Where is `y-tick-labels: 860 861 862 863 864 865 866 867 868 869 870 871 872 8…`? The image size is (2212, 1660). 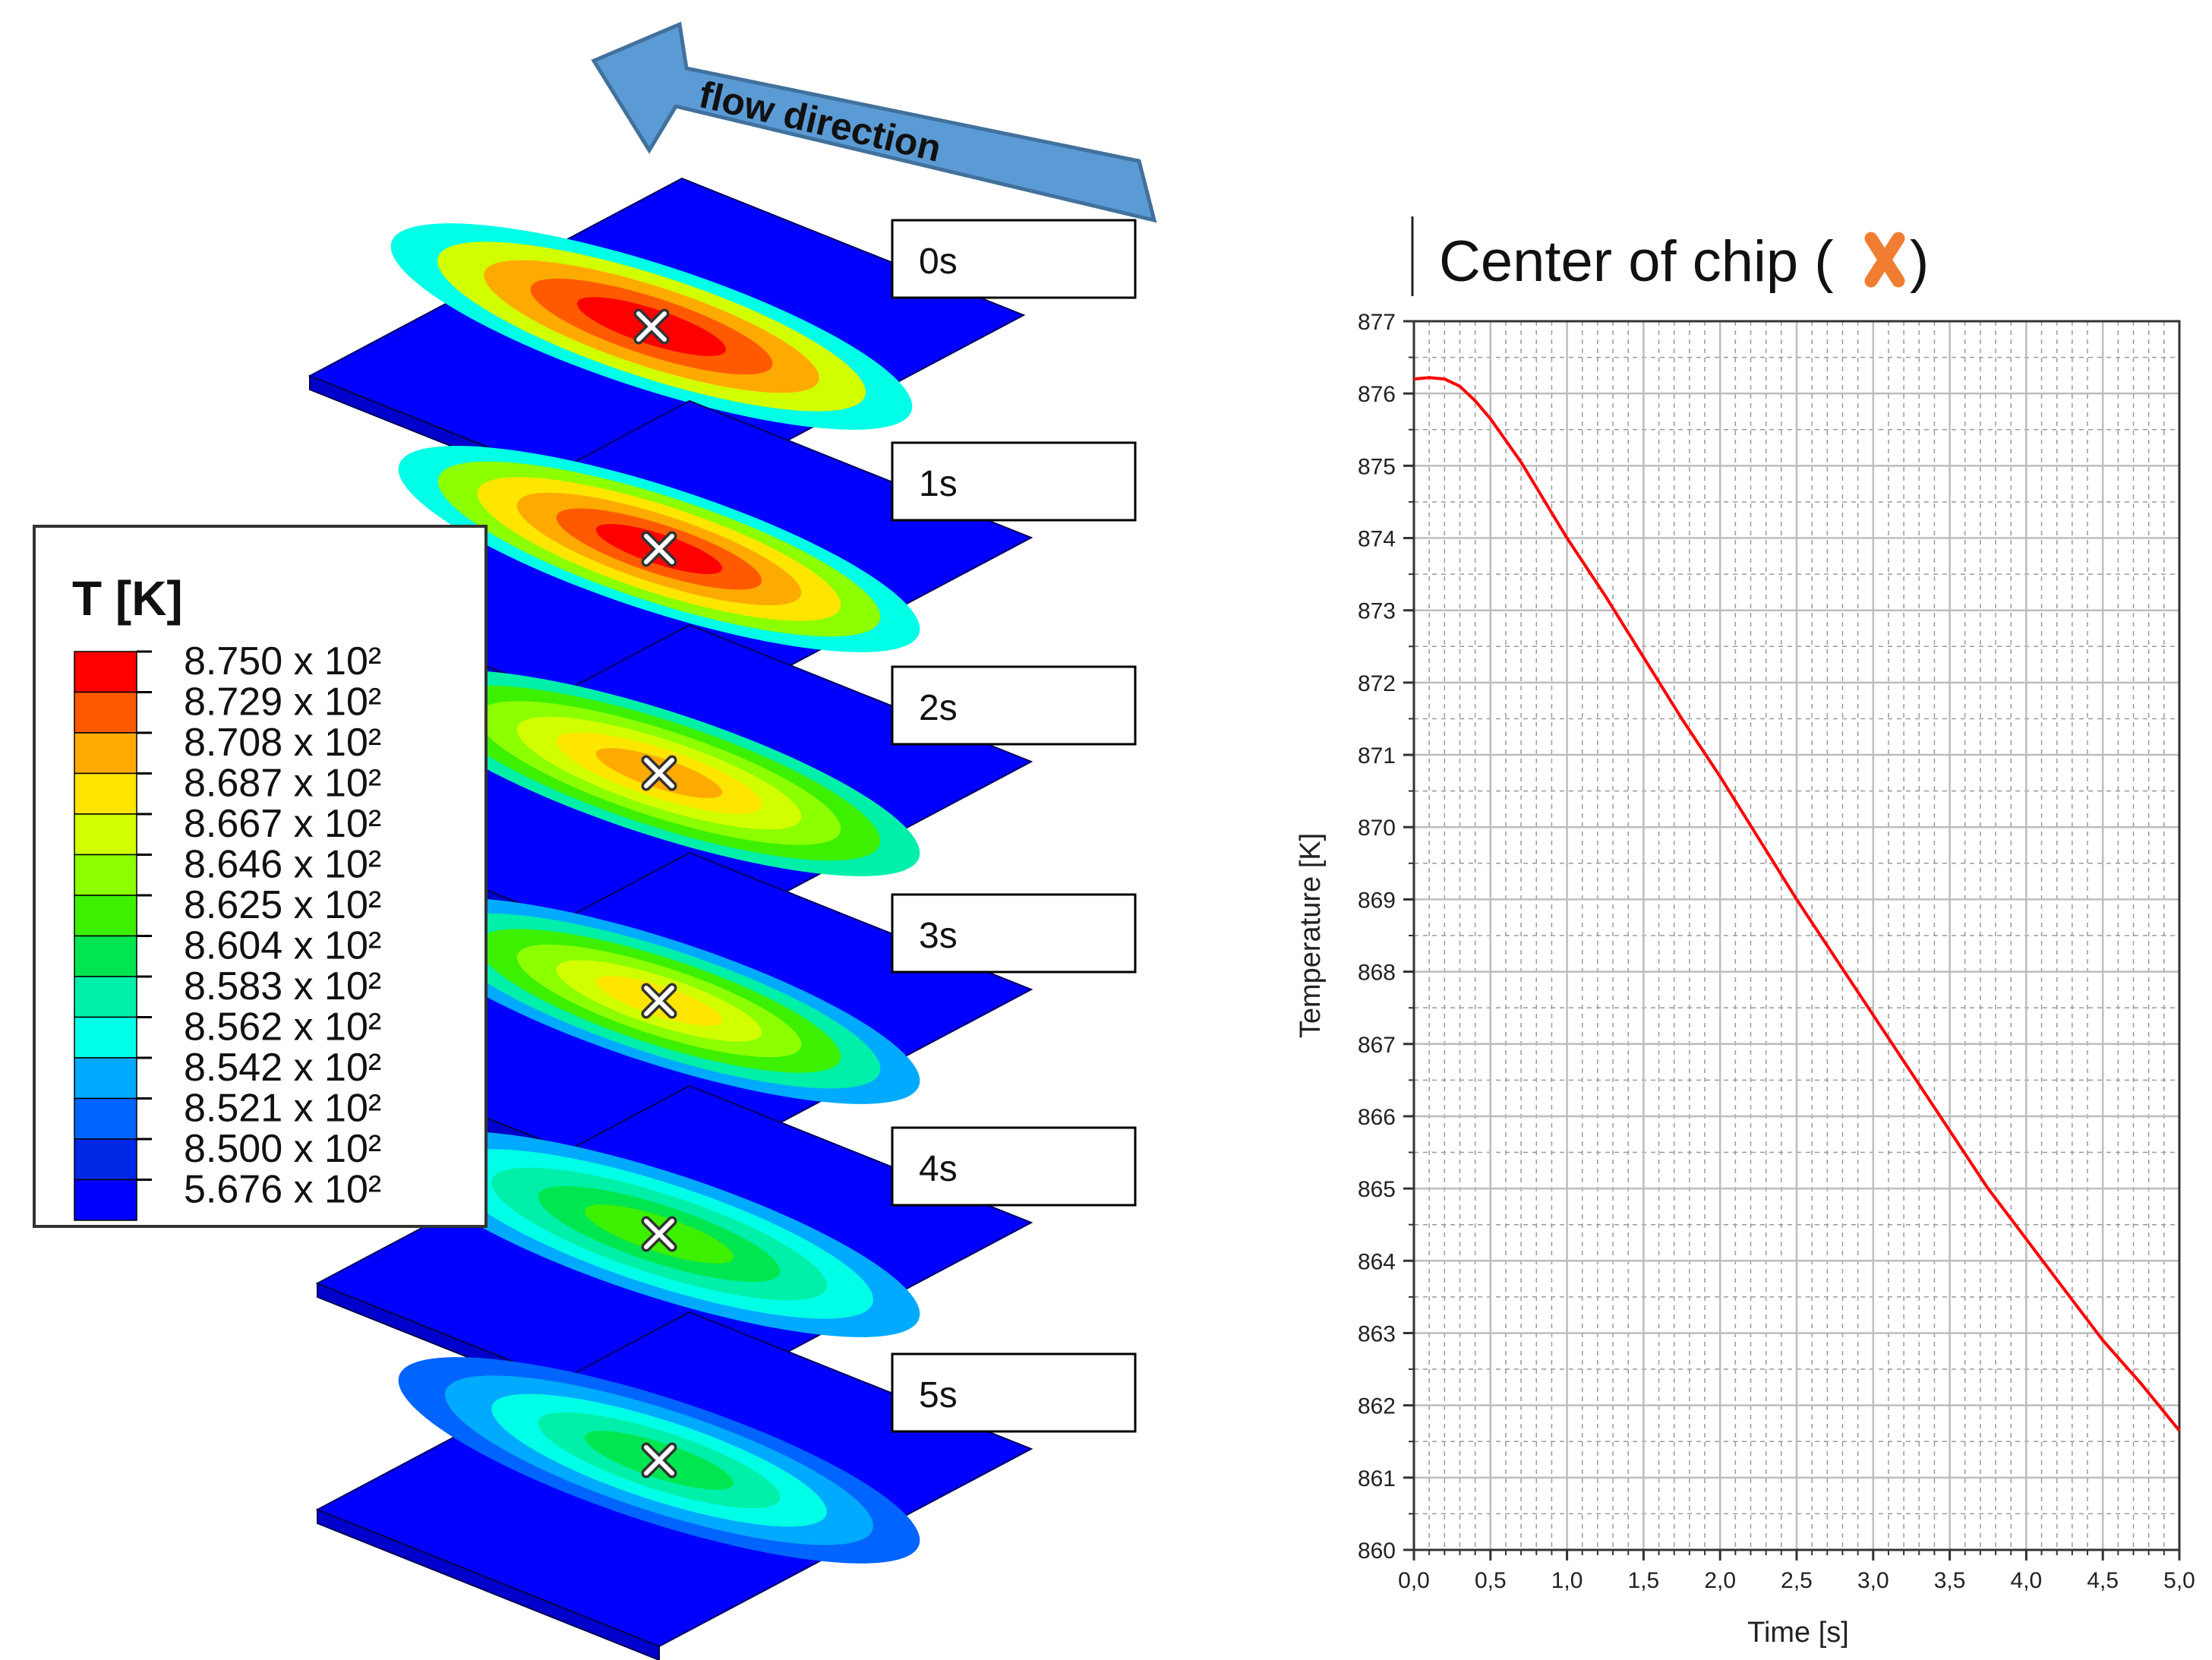
y-tick-labels: 860 861 862 863 864 865 866 867 868 869 870 871 872 8… is located at coordinates (1377, 937).